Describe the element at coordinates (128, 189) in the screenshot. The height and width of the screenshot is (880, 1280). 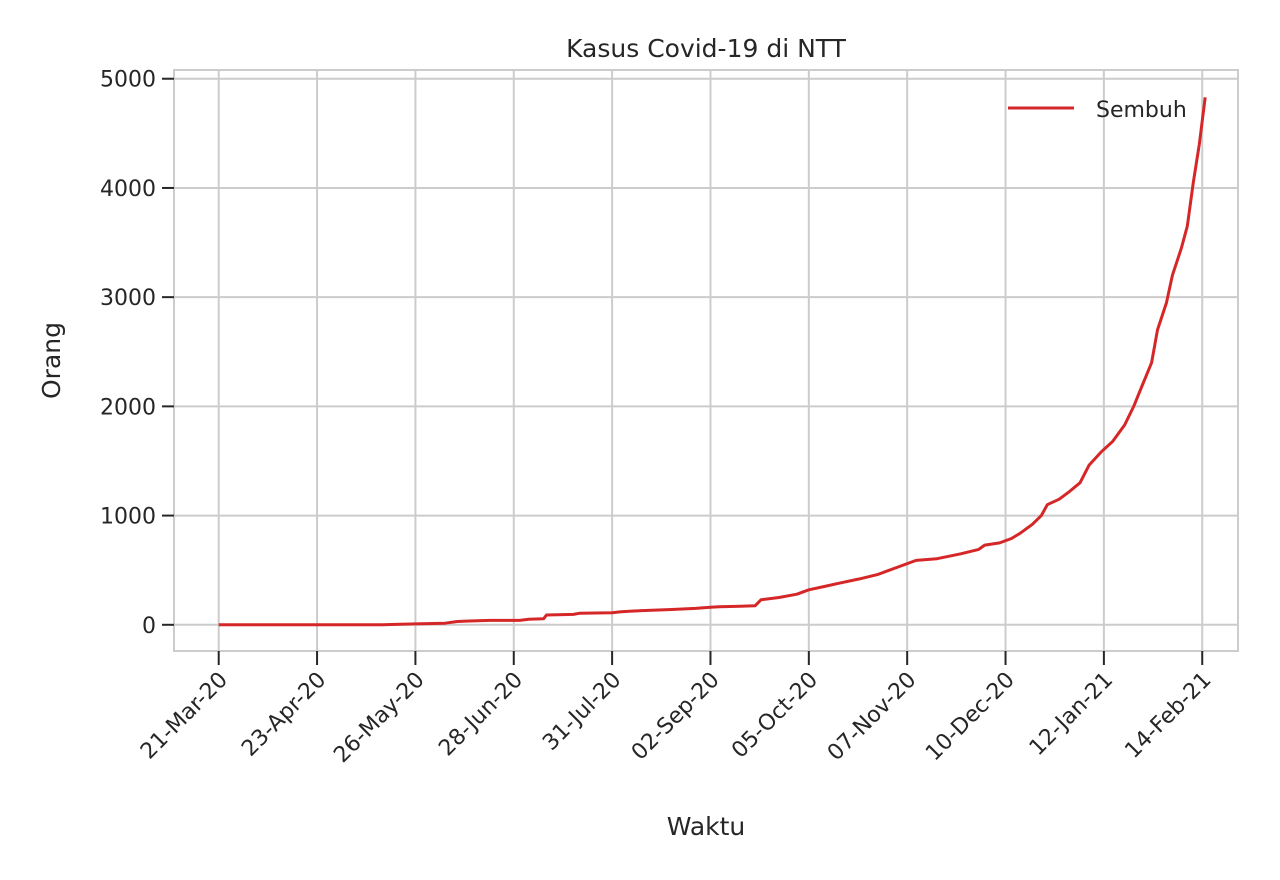
I see `y-tick-label: 4000` at that location.